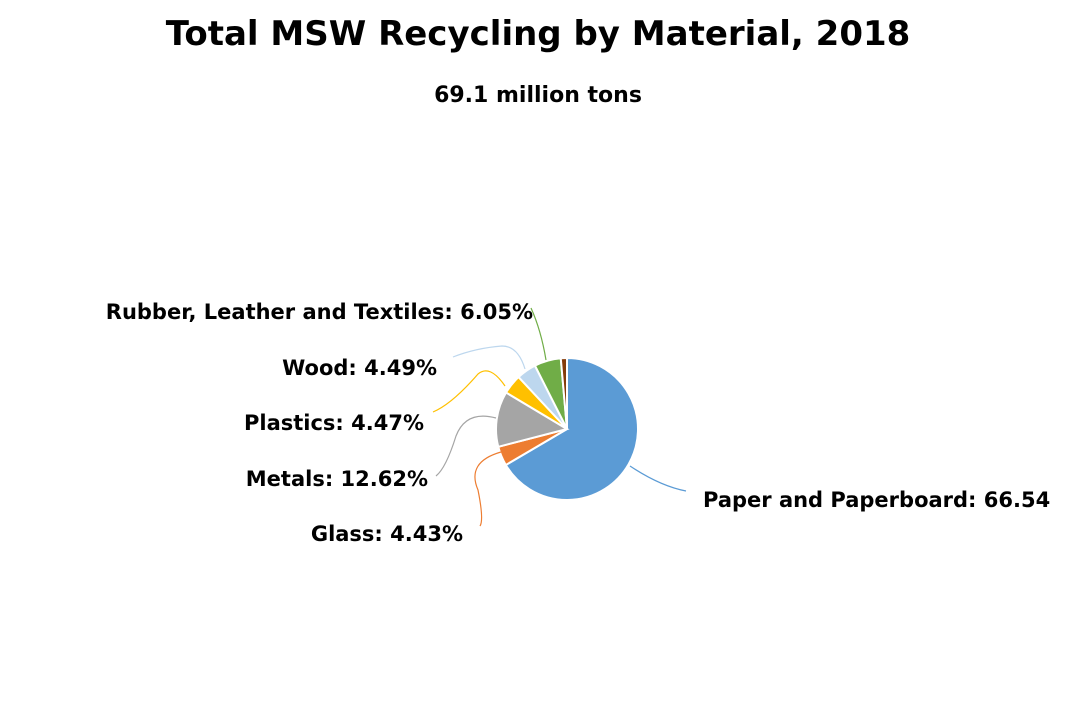 This screenshot has height=718, width=1077. I want to click on leader-line-wood, so click(489, 357).